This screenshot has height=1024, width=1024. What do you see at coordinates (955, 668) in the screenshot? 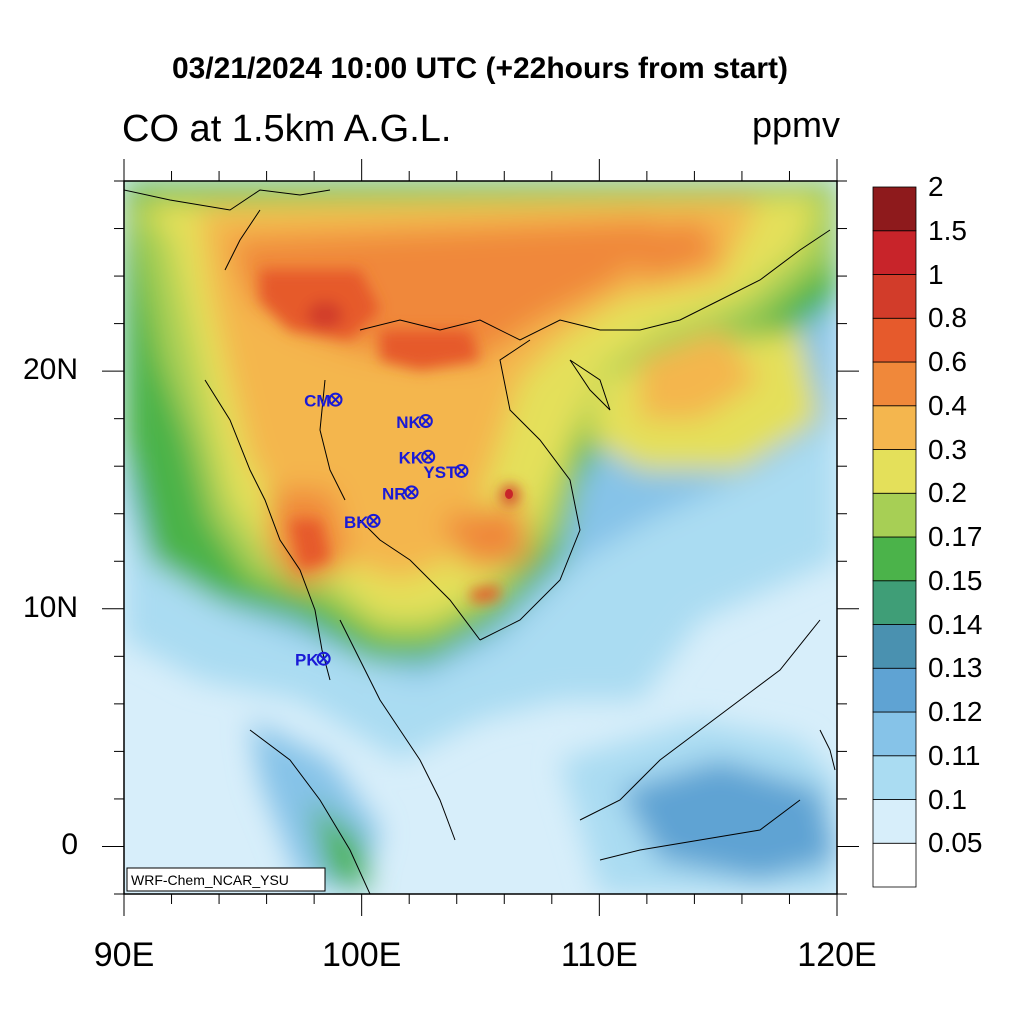
I see `colorbar-level-label: 0.13` at bounding box center [955, 668].